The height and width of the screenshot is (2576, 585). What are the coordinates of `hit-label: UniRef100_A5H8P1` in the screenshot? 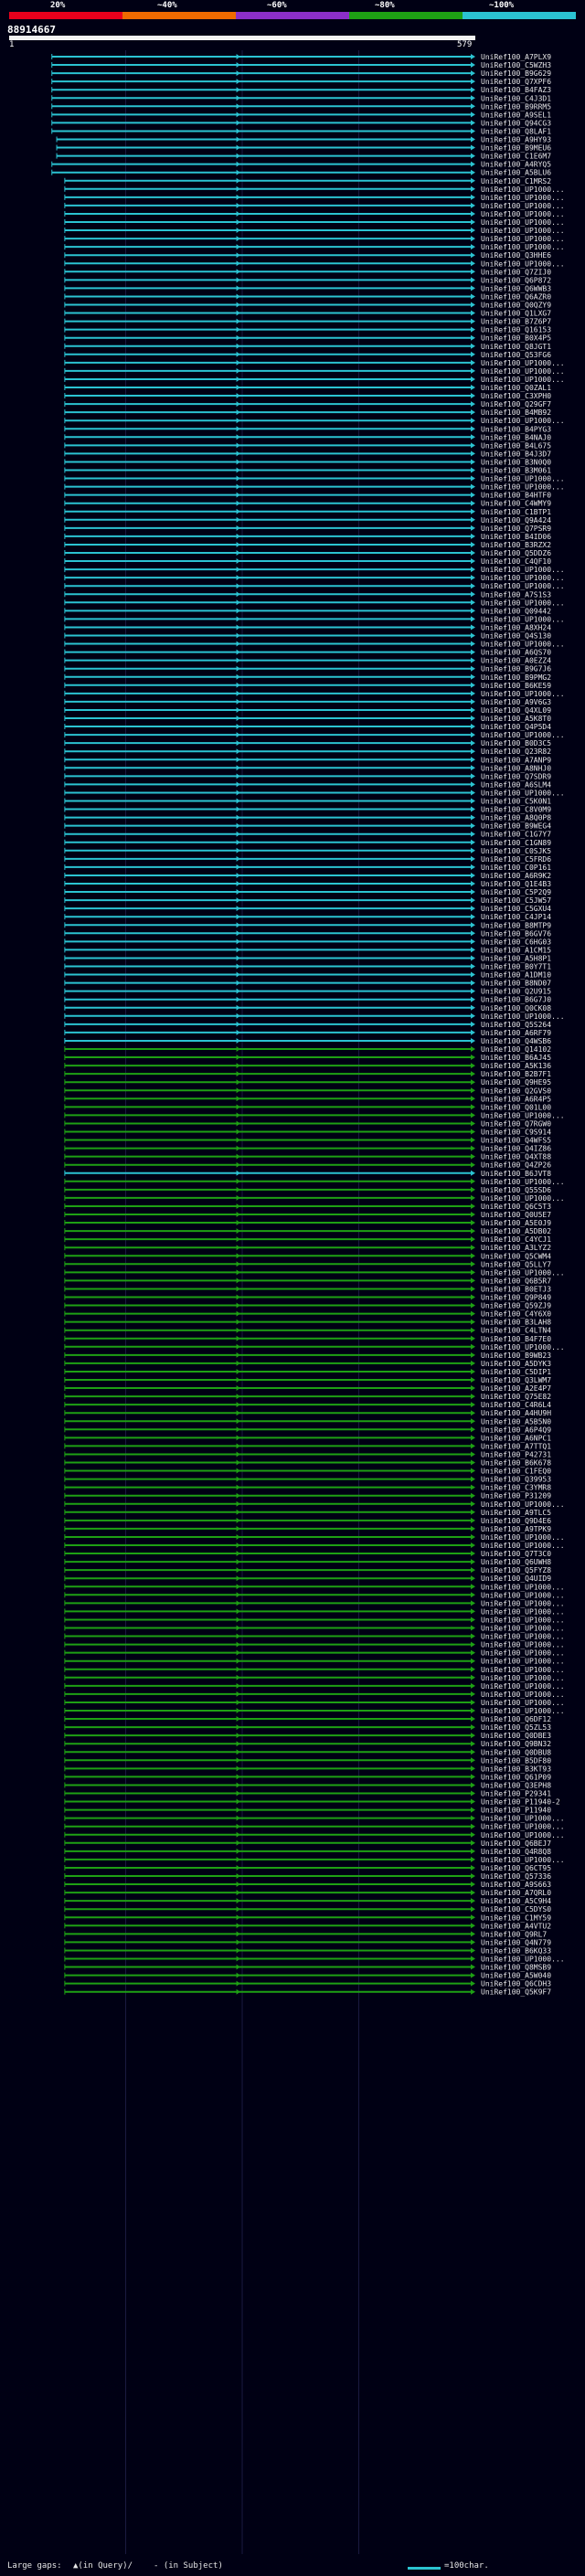 It's located at (516, 958).